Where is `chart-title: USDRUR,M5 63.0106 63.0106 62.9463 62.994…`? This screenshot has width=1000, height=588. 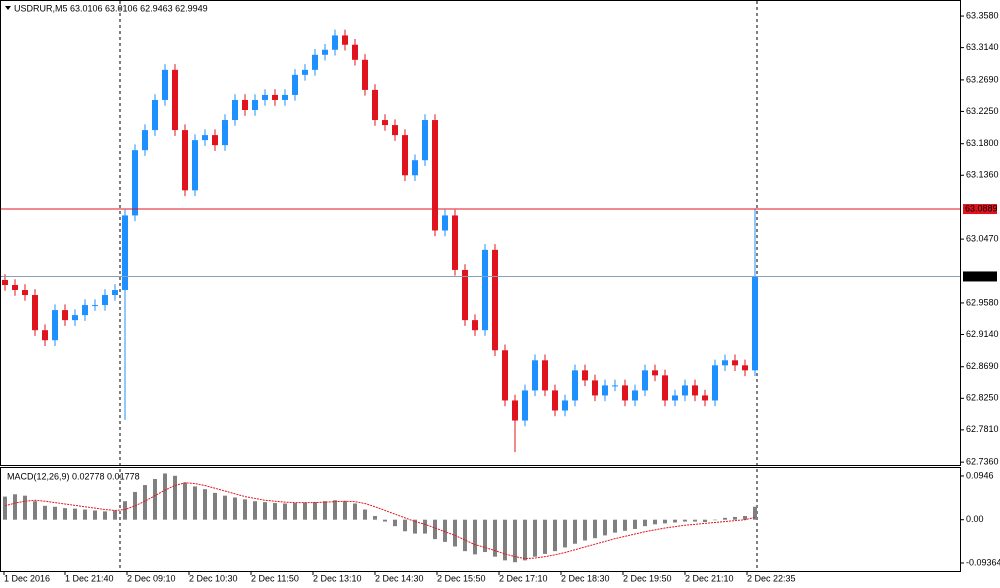 chart-title: USDRUR,M5 63.0106 63.0106 62.9463 62.994… is located at coordinates (111, 8).